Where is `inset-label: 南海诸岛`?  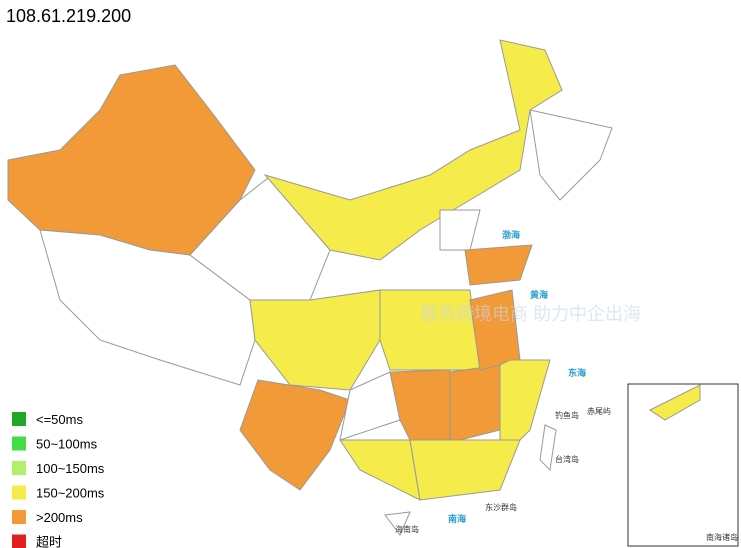
inset-label: 南海诸岛 is located at coordinates (722, 537).